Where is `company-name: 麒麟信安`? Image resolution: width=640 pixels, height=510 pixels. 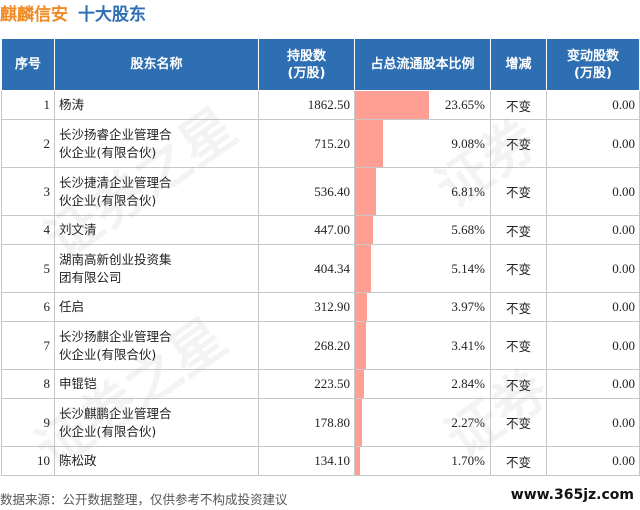
company-name: 麒麟信安 is located at coordinates (34, 15).